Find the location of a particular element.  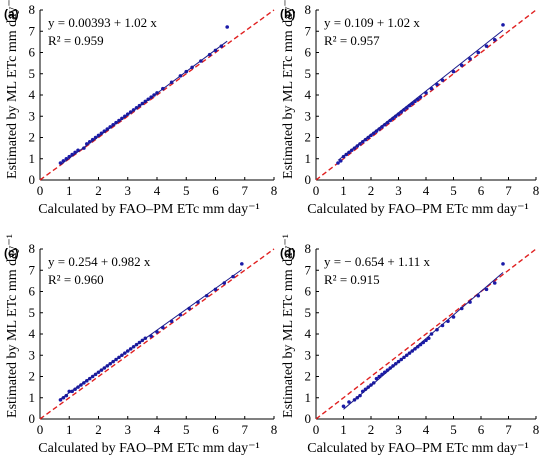

panel-label: (a) is located at coordinates (11, 14).